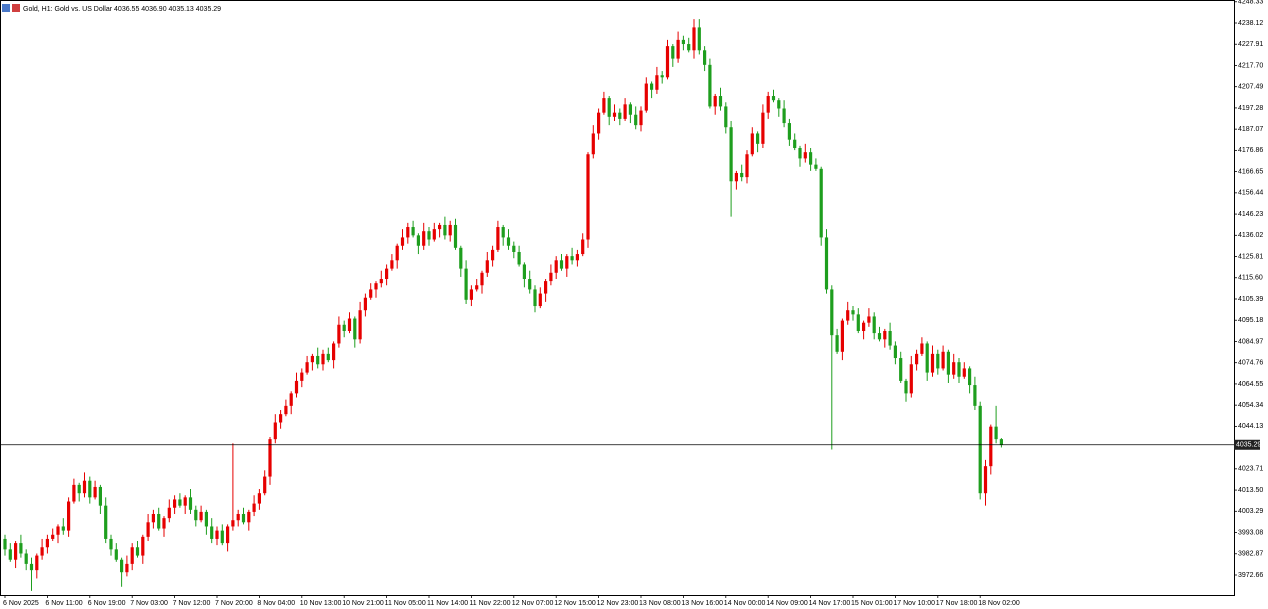 The height and width of the screenshot is (609, 1268). I want to click on y-tick-label: 4197.28, so click(1250, 108).